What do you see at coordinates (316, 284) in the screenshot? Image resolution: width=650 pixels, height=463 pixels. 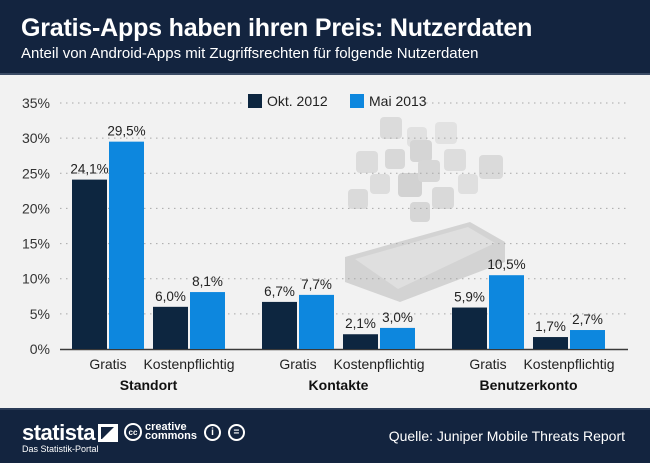 I see `bar-value-label: 7,7%` at bounding box center [316, 284].